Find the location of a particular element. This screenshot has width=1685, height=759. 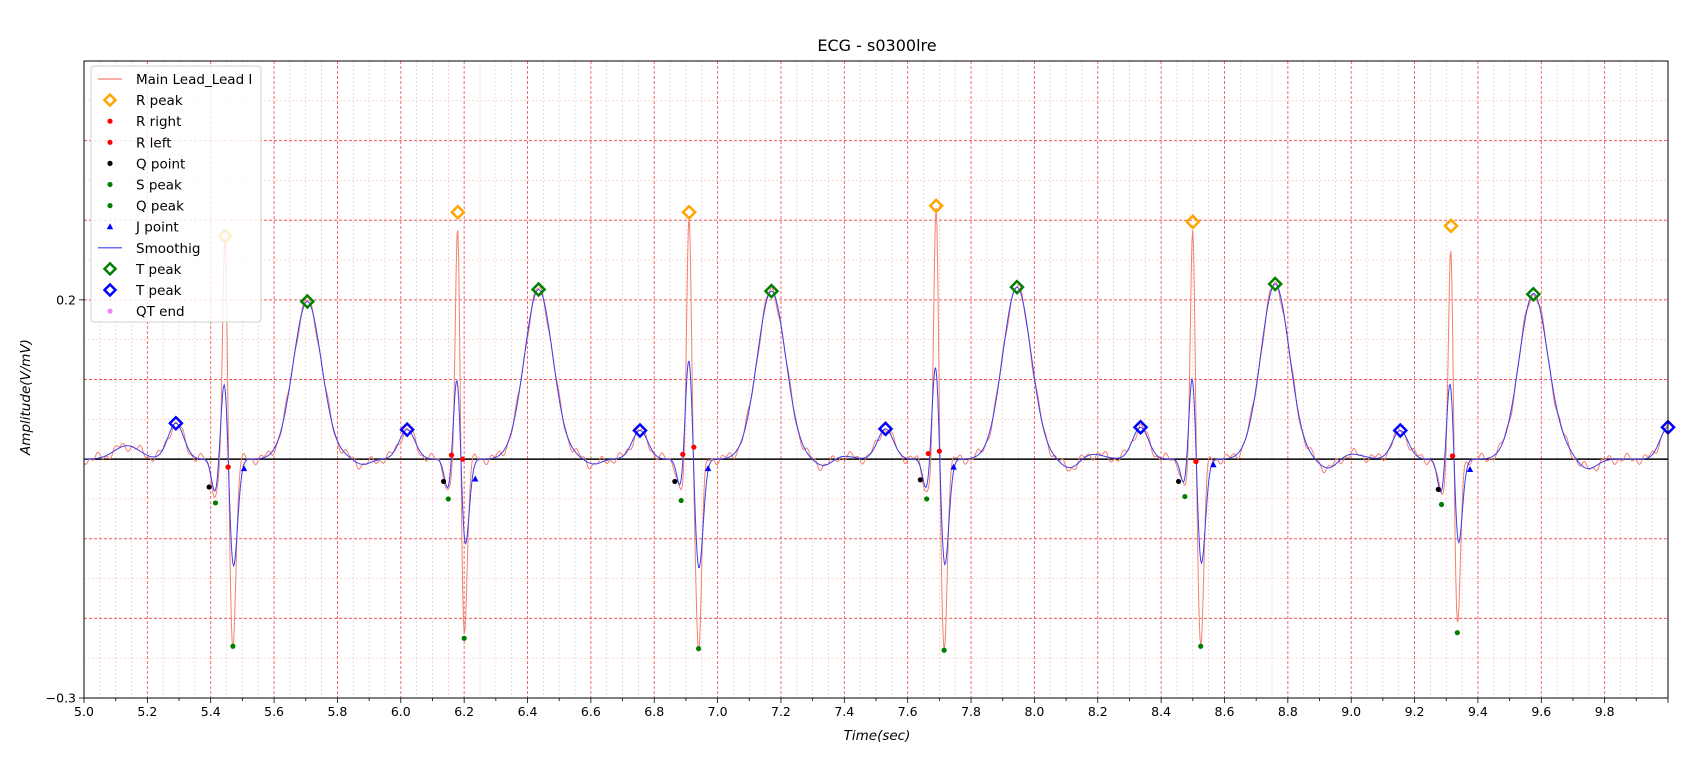

x-tick-label: 6.6 is located at coordinates (591, 711).